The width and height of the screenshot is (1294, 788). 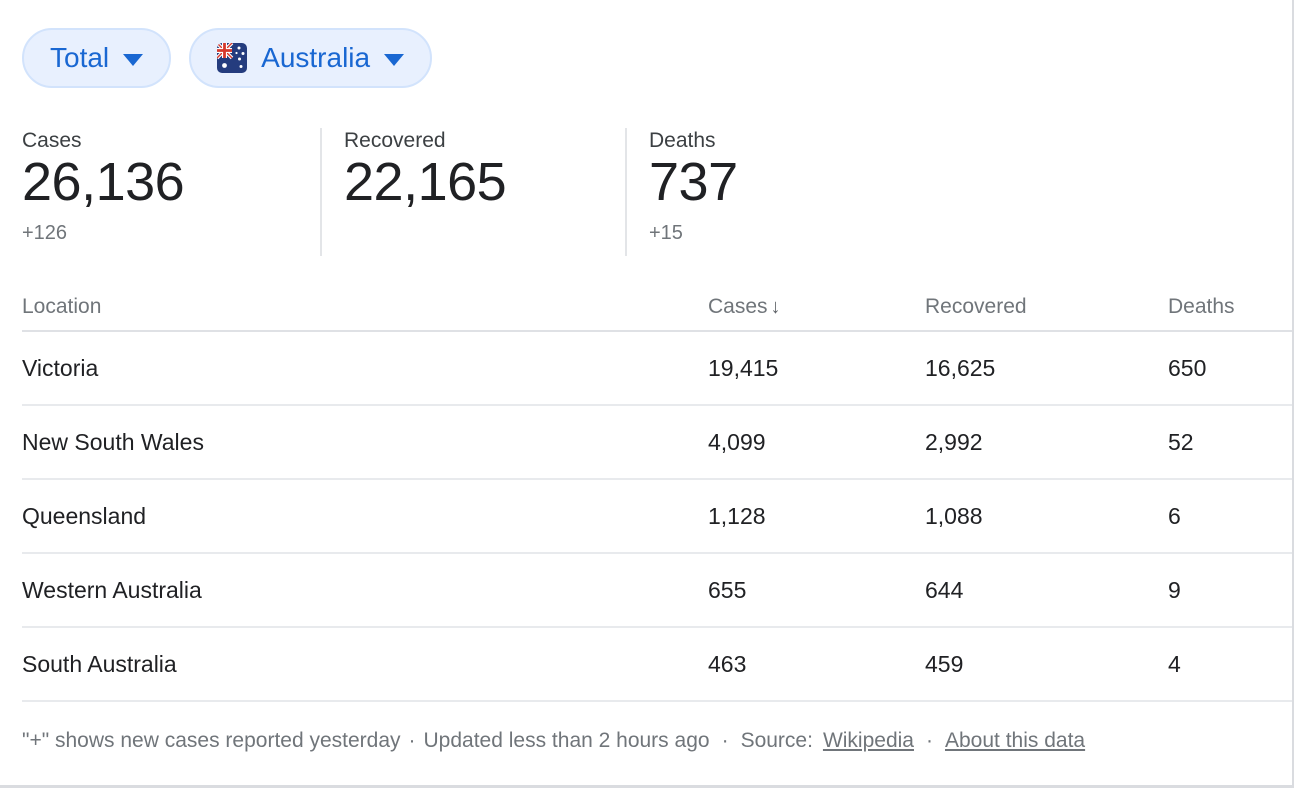 What do you see at coordinates (954, 441) in the screenshot?
I see `cell-recovered: 2,992` at bounding box center [954, 441].